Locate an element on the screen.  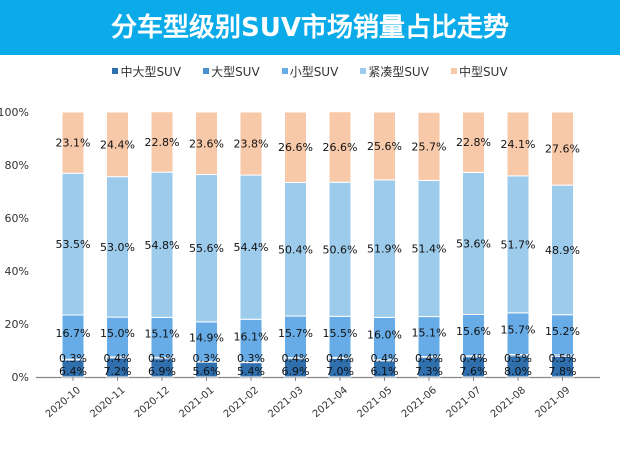
data-label: 16.1% is located at coordinates (251, 337).